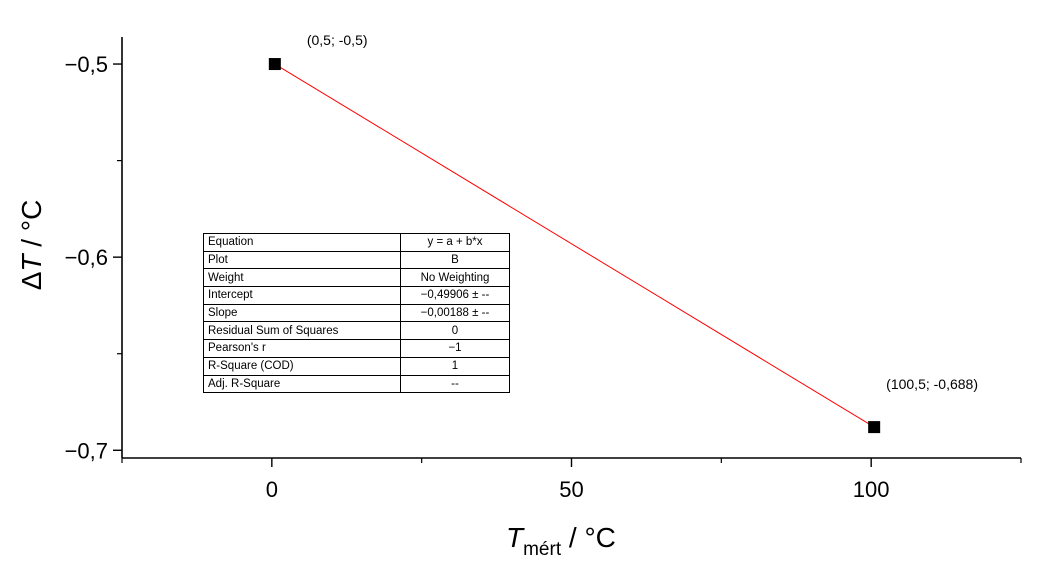 This screenshot has height=577, width=1059. I want to click on y-axis-title-prefix: Δ, so click(31, 281).